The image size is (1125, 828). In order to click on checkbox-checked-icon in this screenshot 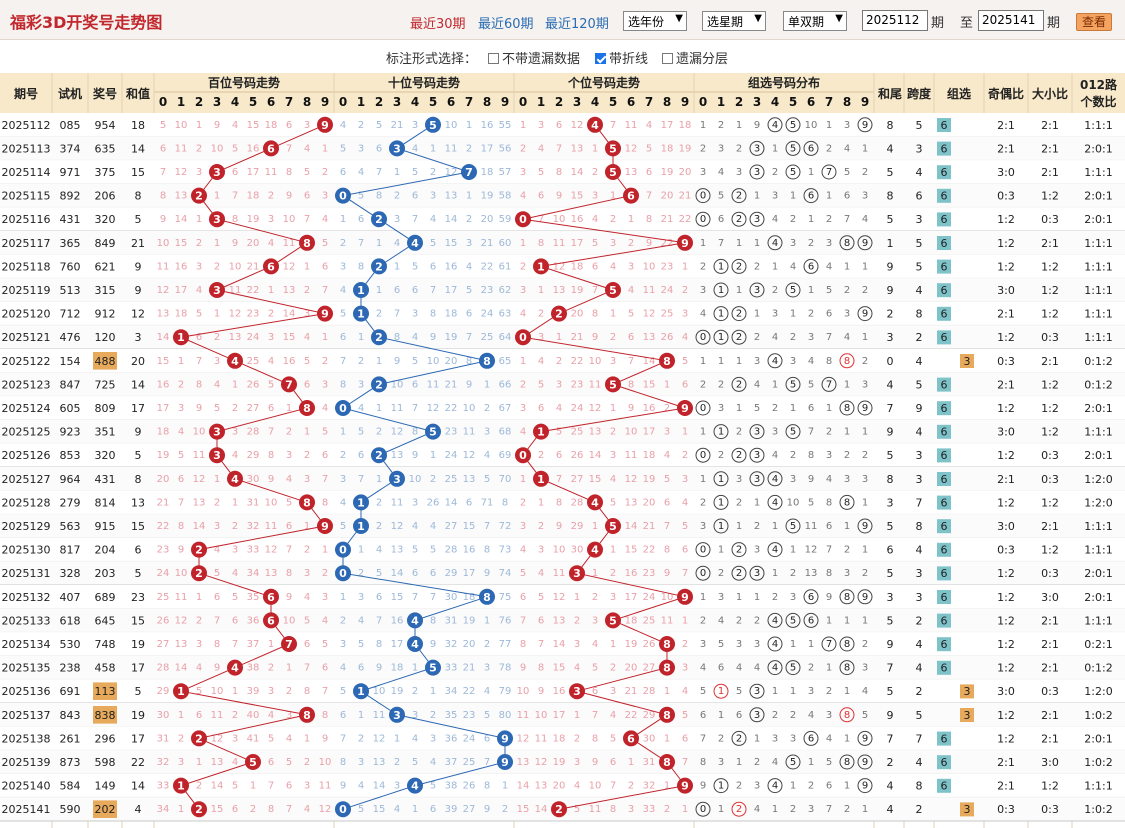, I will do `click(600, 58)`.